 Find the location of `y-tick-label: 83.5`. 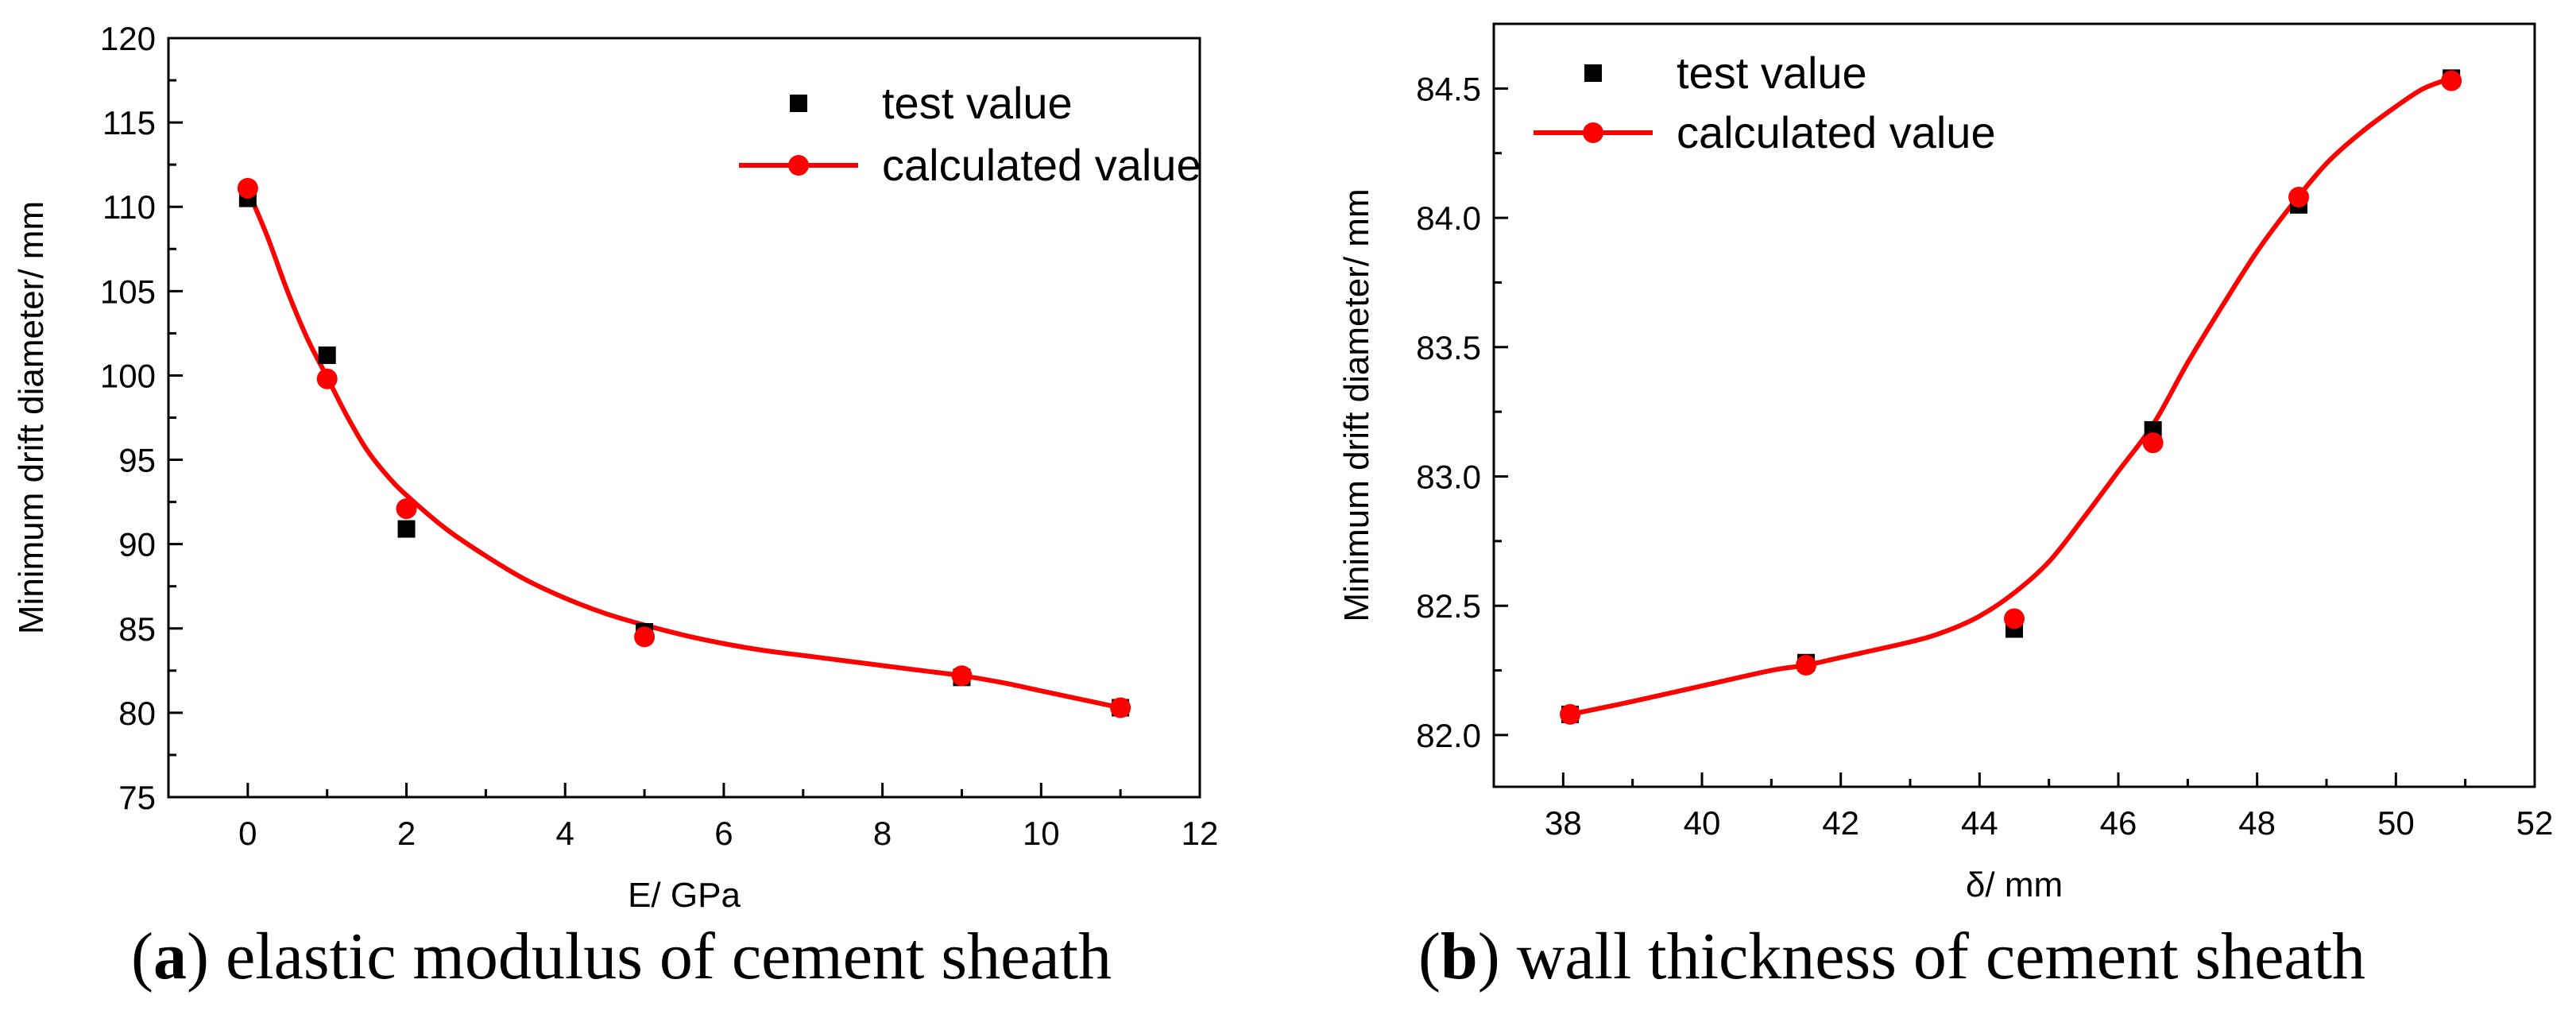

y-tick-label: 83.5 is located at coordinates (1448, 347).